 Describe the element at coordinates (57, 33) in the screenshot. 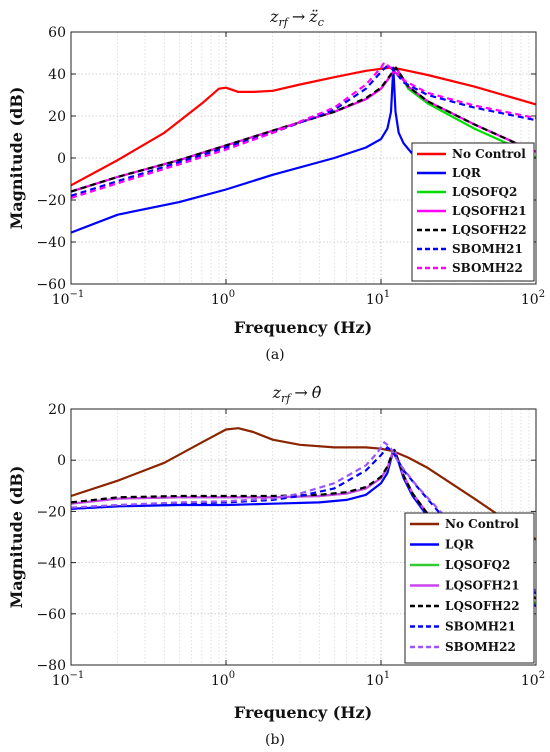

I see `y-tick-label: 60` at that location.